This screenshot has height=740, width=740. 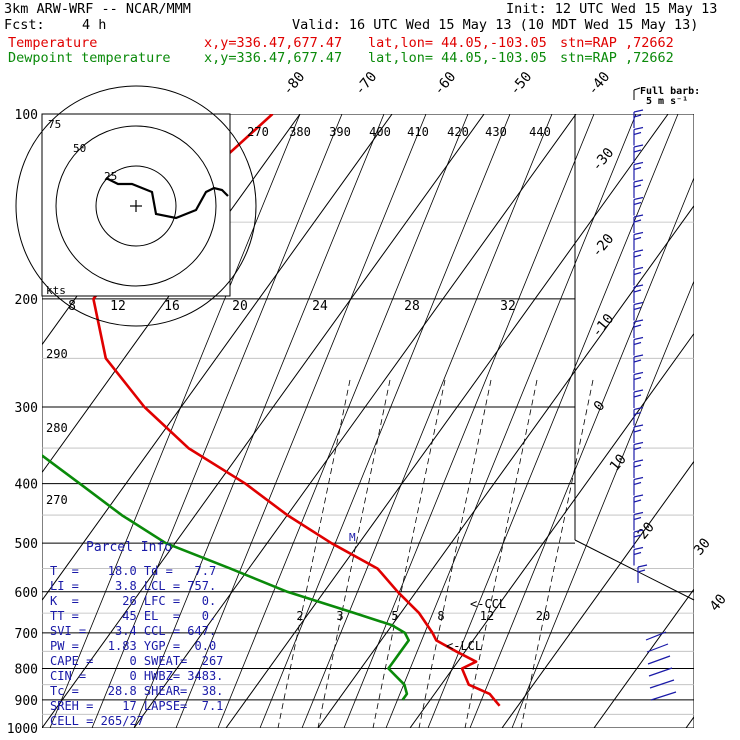 What do you see at coordinates (339, 616) in the screenshot?
I see `mixing-ratio-label: 3` at bounding box center [339, 616].